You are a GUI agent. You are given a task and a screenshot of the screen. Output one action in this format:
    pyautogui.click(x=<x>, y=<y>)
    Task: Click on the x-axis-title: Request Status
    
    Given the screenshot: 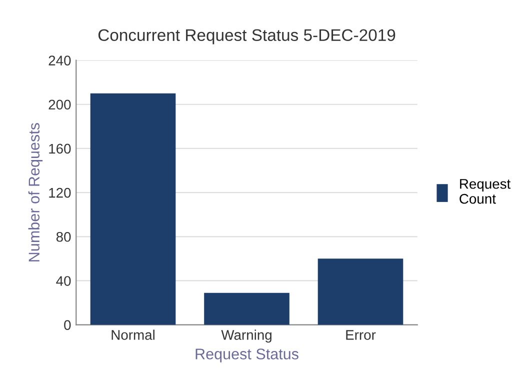 What is the action you would take?
    pyautogui.click(x=247, y=355)
    